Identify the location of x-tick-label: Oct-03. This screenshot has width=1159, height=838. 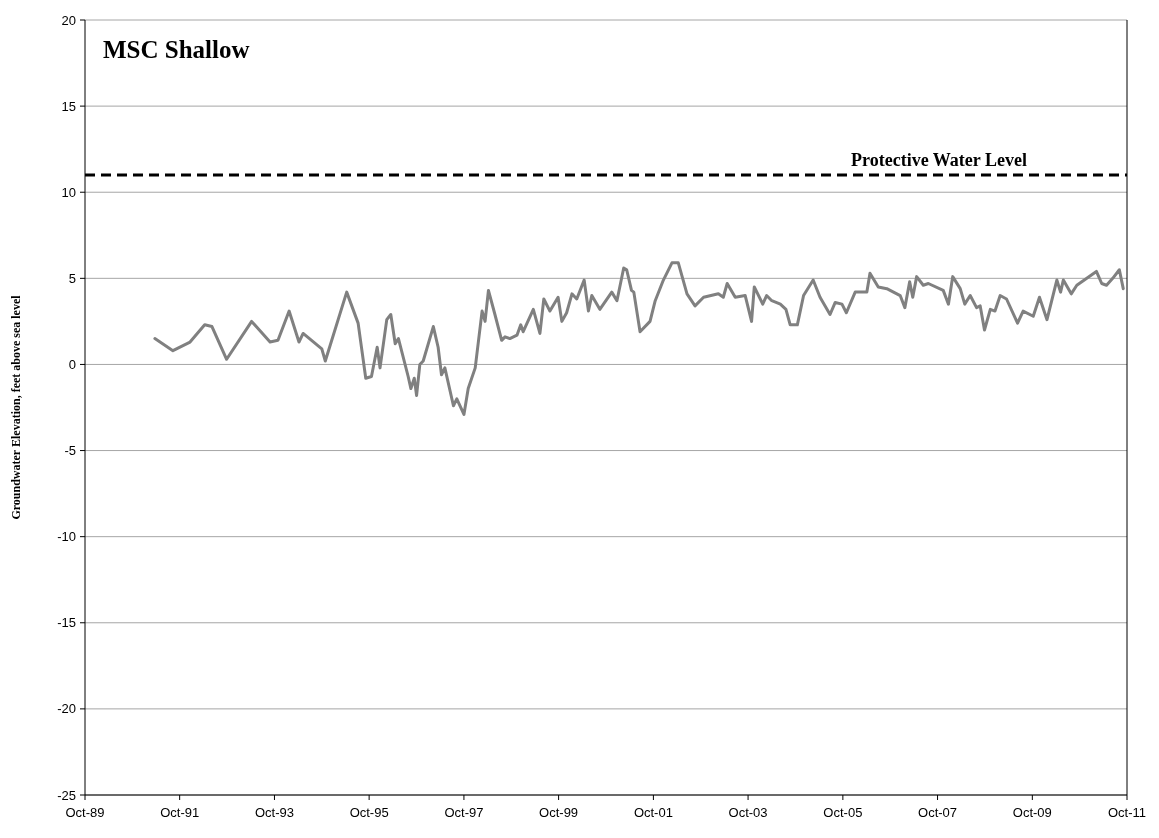
(748, 812).